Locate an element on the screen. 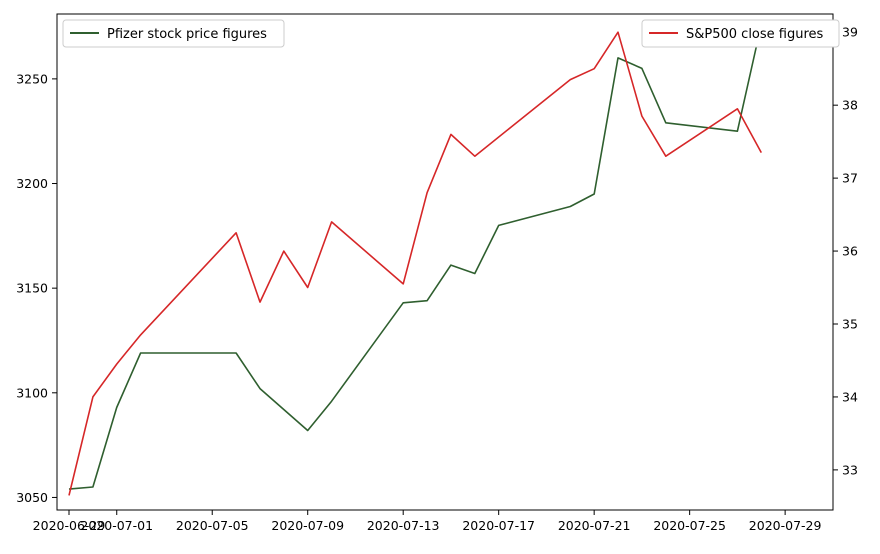 The height and width of the screenshot is (554, 880). x-tick-label: 2020-07-05 is located at coordinates (212, 525).